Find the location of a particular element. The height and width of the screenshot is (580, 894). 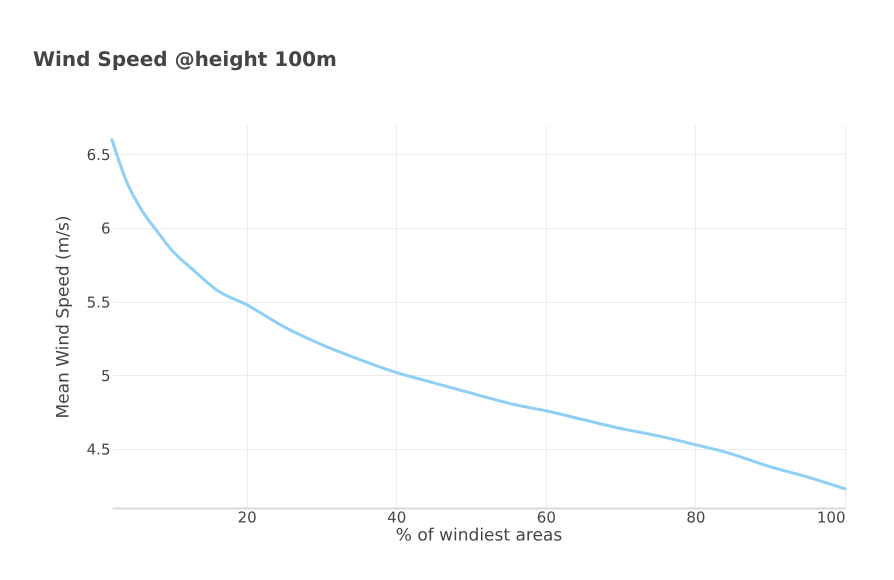

y-tick-label: 6.5 is located at coordinates (98, 155).